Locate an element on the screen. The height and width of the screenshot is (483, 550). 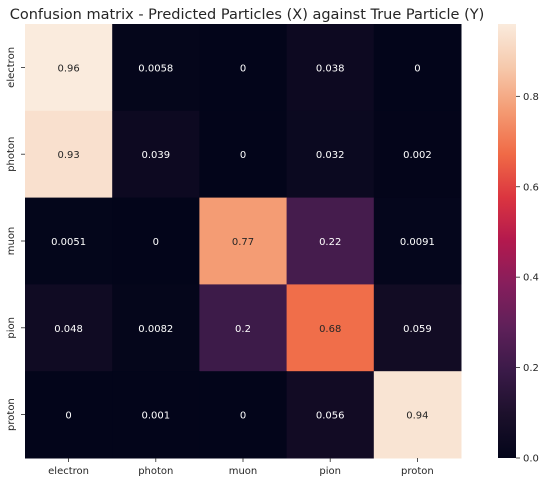
y-tick-label: proton is located at coordinates (11, 414).